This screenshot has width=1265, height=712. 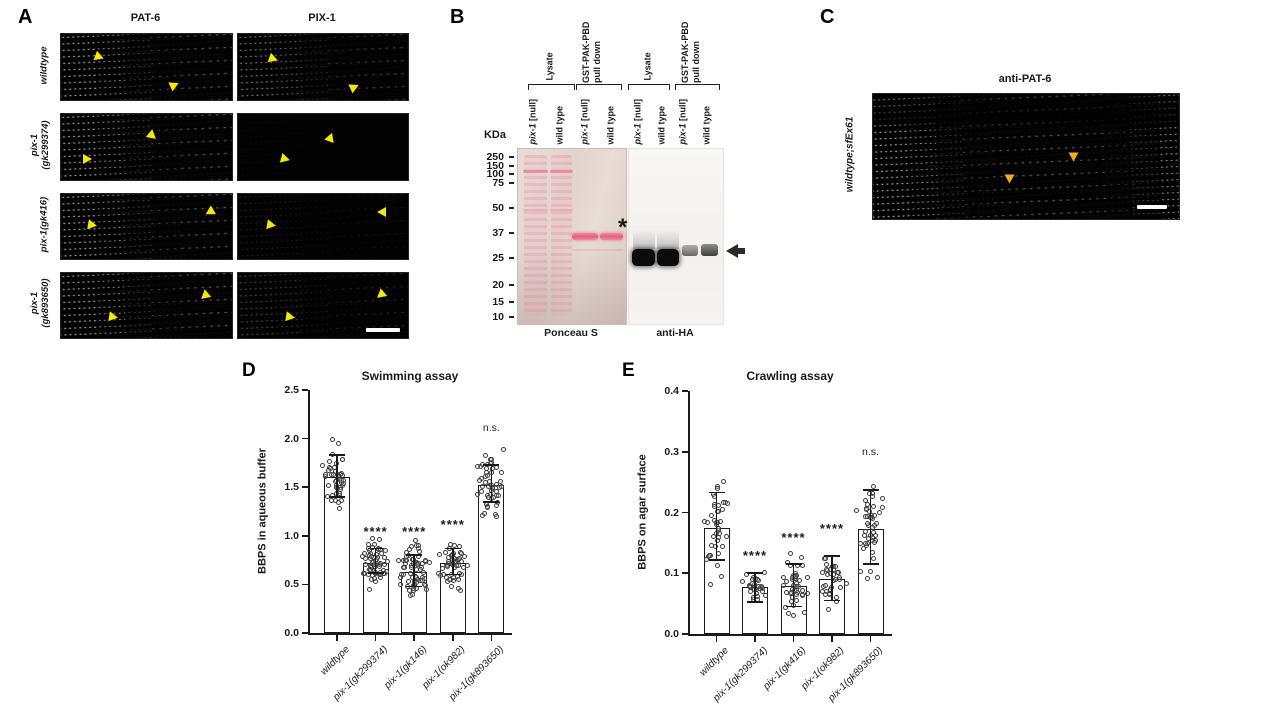 What do you see at coordinates (146, 147) in the screenshot?
I see `micrograph-gk299374-pat6` at bounding box center [146, 147].